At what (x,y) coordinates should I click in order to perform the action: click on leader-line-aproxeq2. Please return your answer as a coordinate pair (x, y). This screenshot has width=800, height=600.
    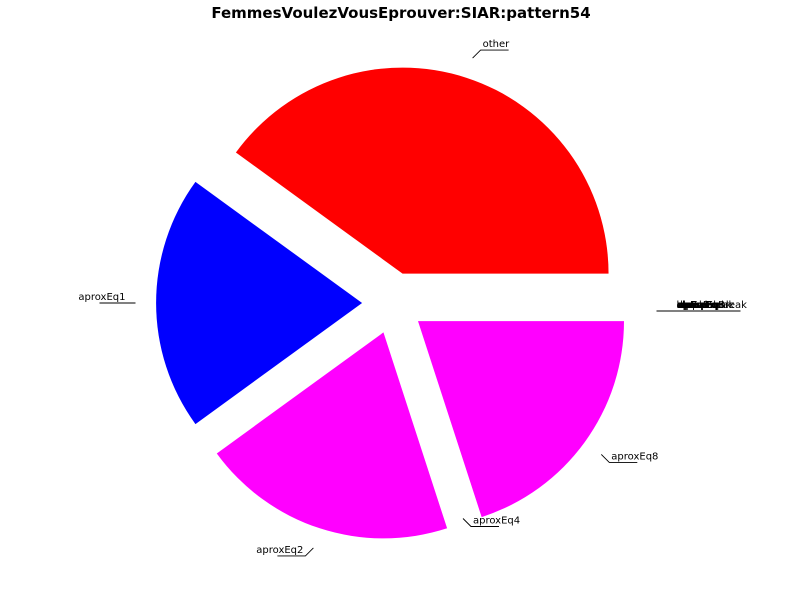
    Looking at the image, I should click on (295, 552).